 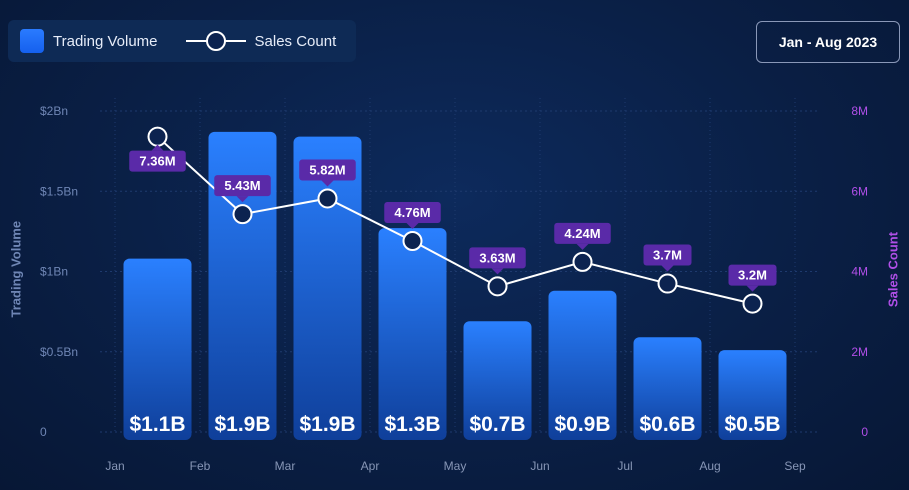 What do you see at coordinates (859, 191) in the screenshot?
I see `y2-tick-label: 6M` at bounding box center [859, 191].